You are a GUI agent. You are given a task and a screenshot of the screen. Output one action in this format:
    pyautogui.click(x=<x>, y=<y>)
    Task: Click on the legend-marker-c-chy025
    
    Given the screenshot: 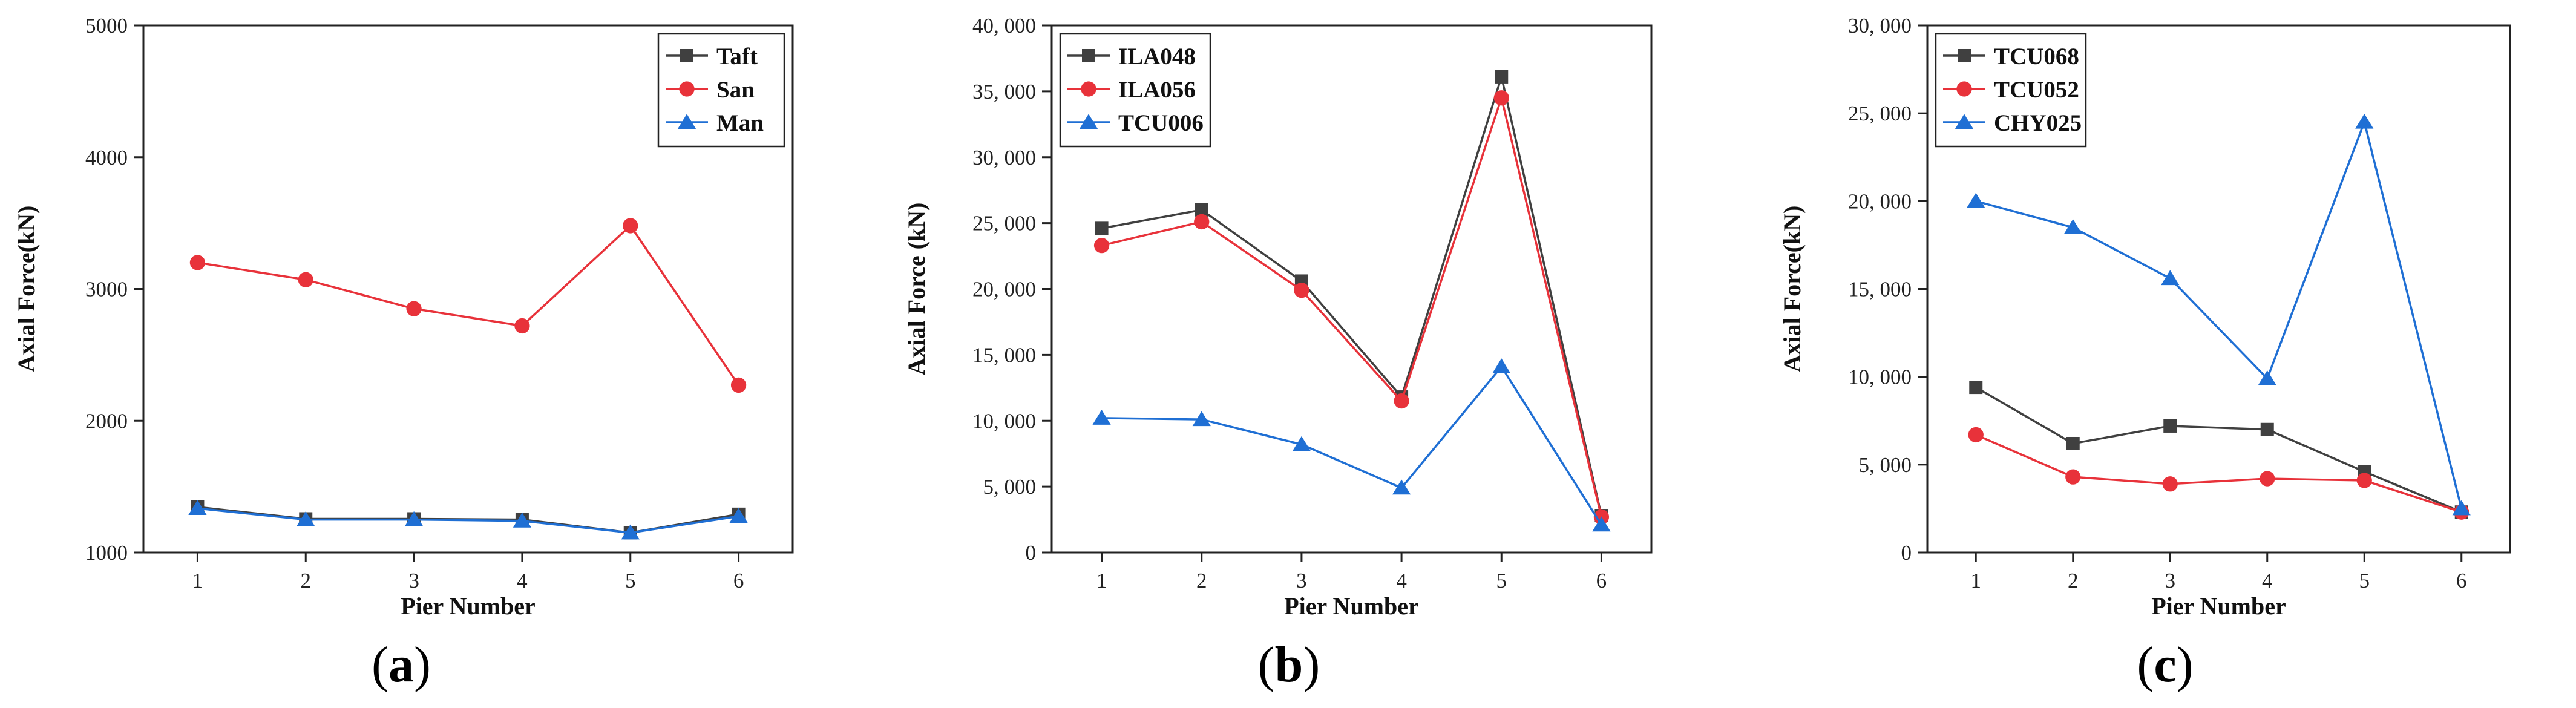 What is the action you would take?
    pyautogui.click(x=1964, y=121)
    